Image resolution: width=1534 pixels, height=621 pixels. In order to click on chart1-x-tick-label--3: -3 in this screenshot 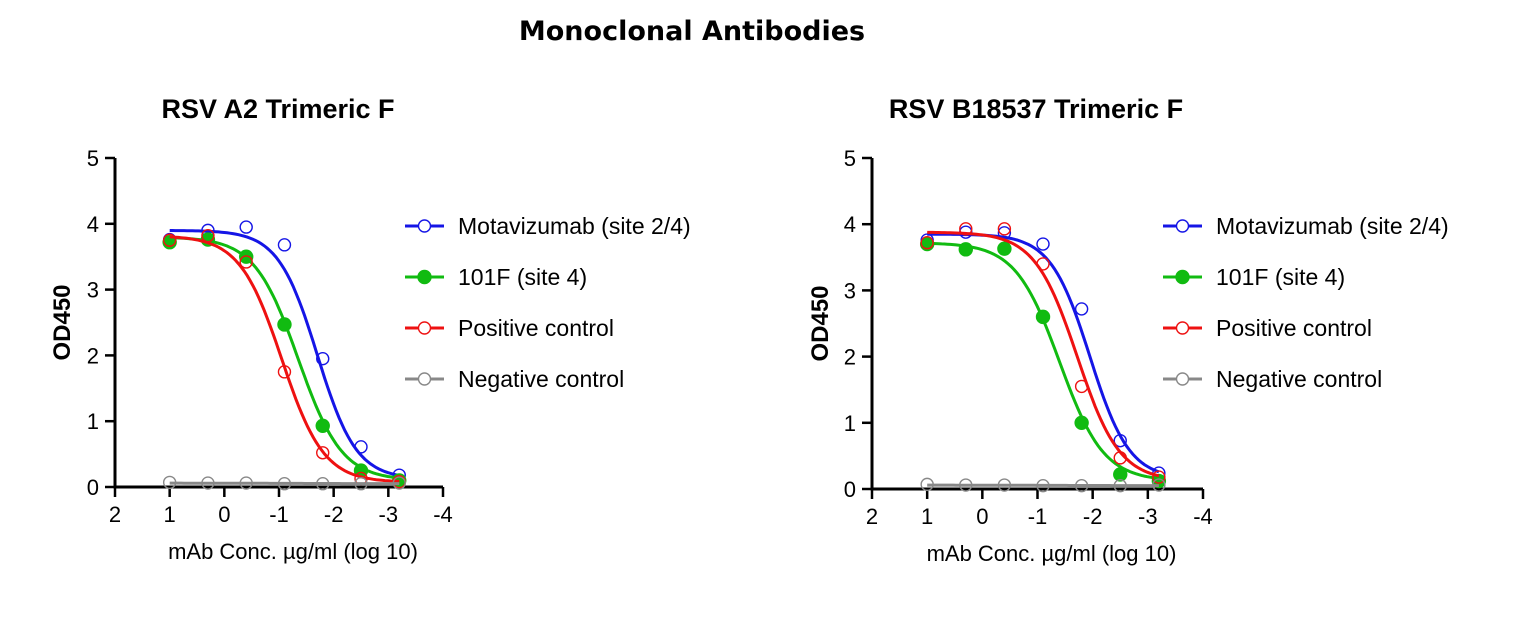, I will do `click(389, 514)`.